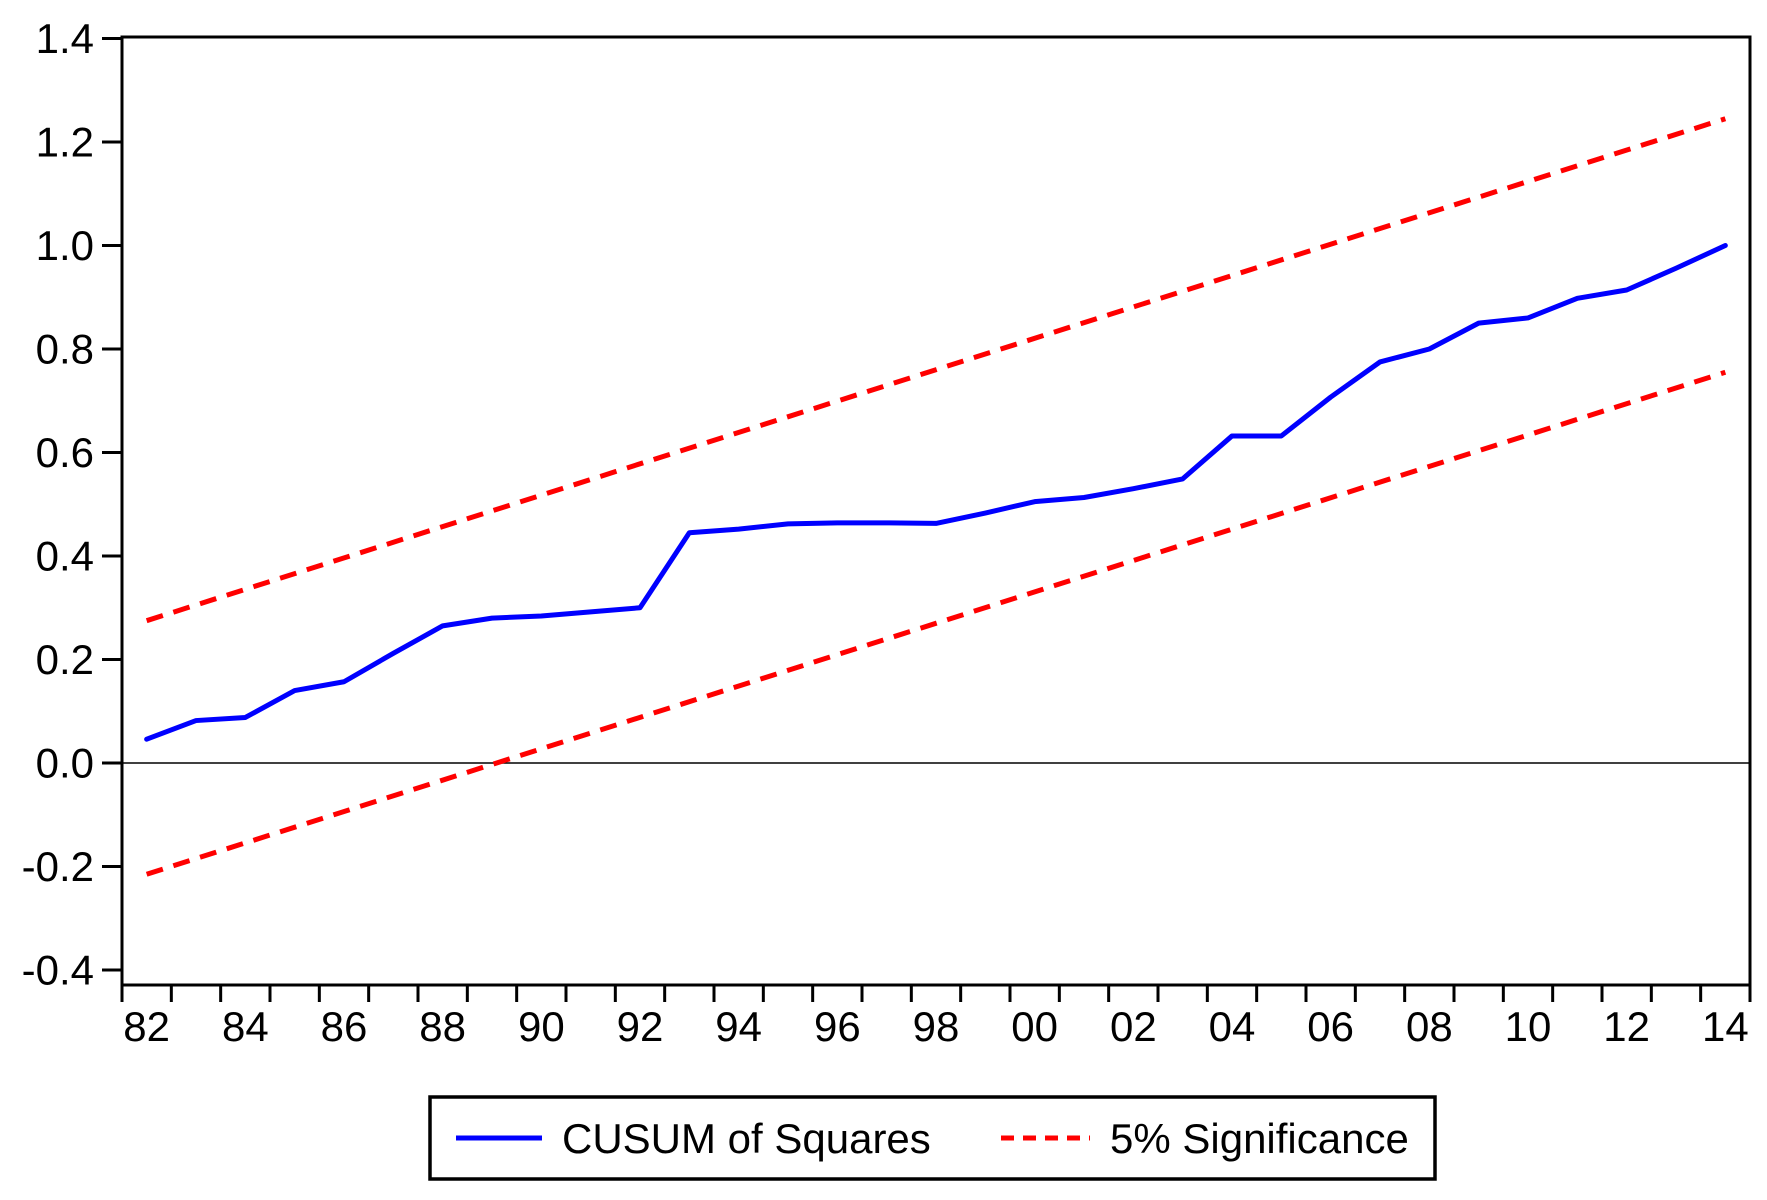  Describe the element at coordinates (1133, 1026) in the screenshot. I see `x-tick-label: 02` at that location.